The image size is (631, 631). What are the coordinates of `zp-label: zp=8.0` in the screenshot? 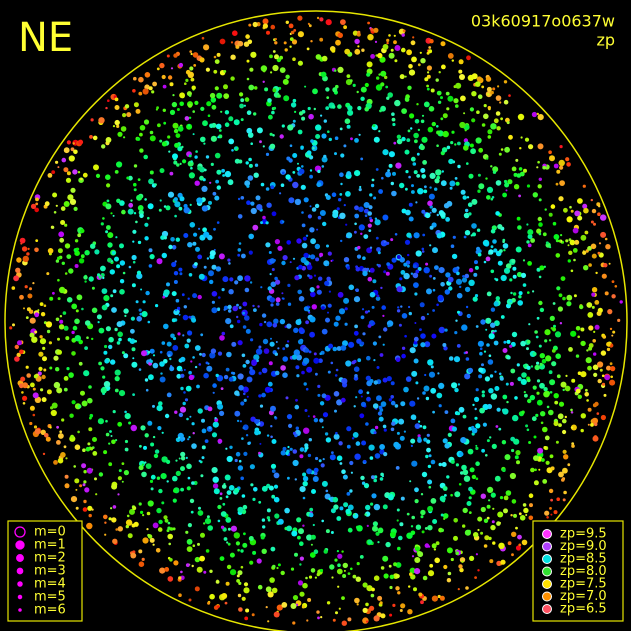 It's located at (583, 571).